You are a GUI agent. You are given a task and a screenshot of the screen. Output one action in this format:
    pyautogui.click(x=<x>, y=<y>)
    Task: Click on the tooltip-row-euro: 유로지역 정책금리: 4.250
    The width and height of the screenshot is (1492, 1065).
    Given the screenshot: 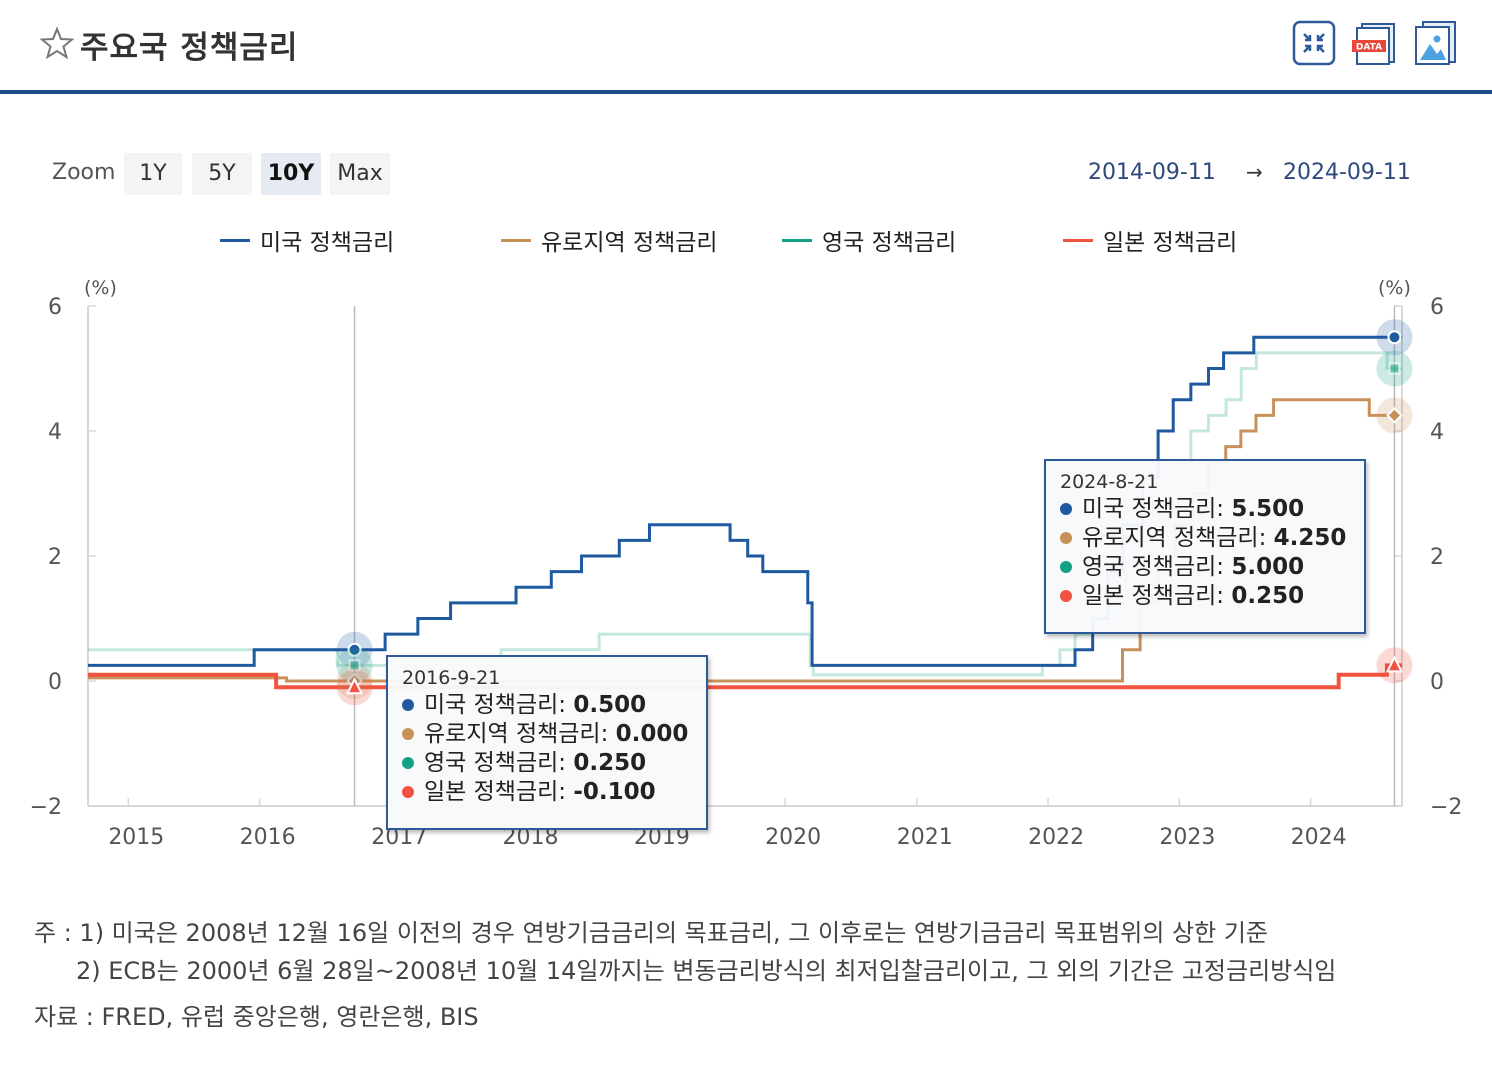 What is the action you would take?
    pyautogui.click(x=1205, y=538)
    